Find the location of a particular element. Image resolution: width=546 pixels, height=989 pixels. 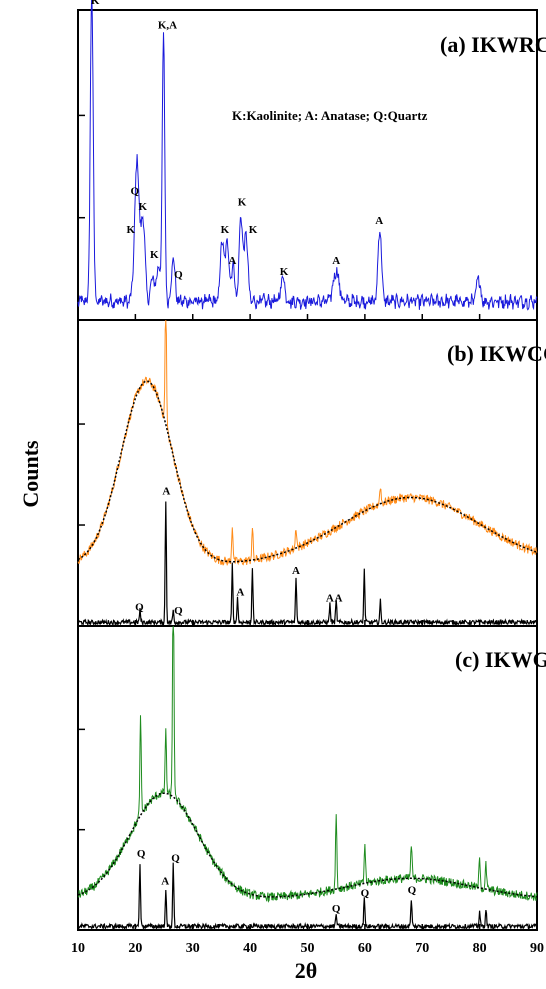

peak-label-IKWCC-3: A is located at coordinates (240, 592).